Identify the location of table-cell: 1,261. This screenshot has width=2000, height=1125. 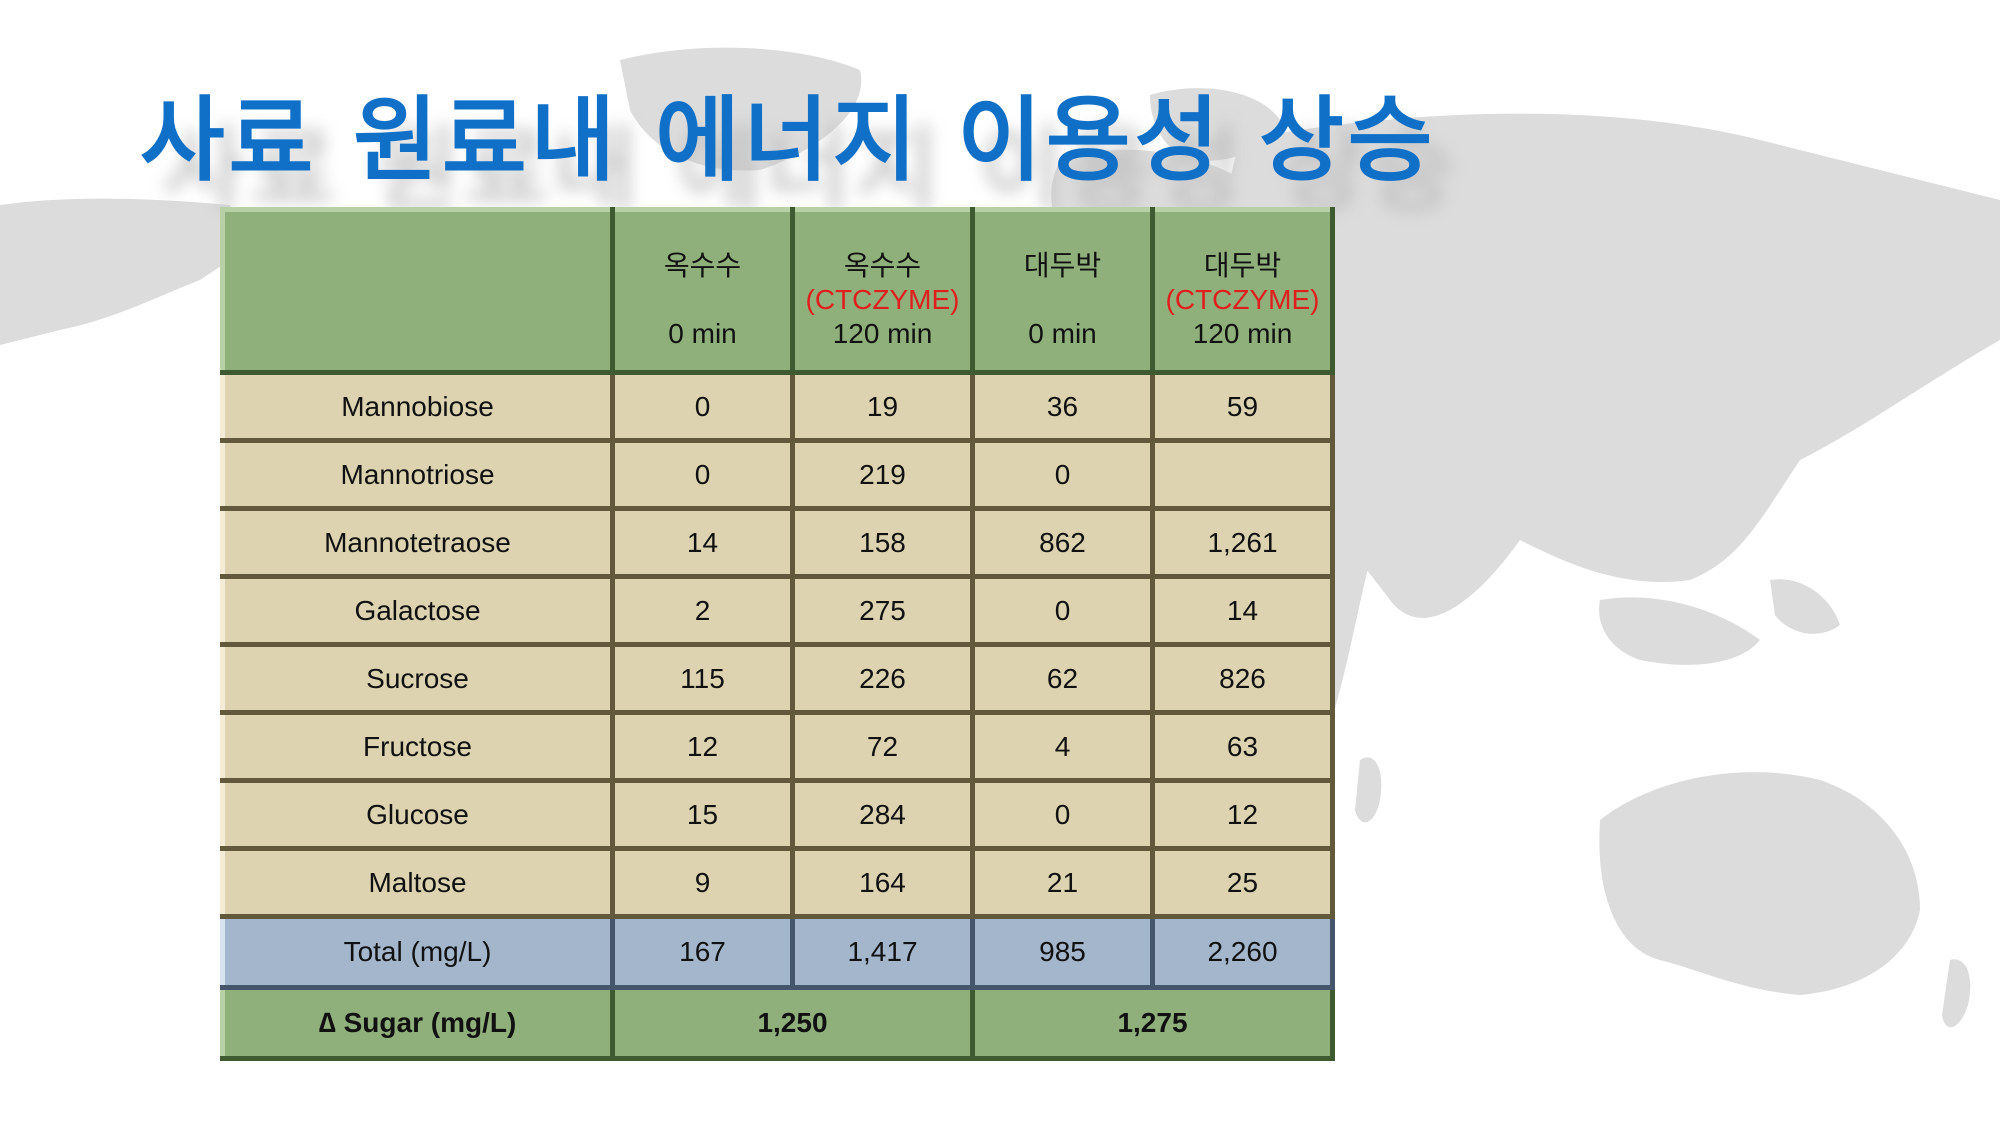
(1242, 542).